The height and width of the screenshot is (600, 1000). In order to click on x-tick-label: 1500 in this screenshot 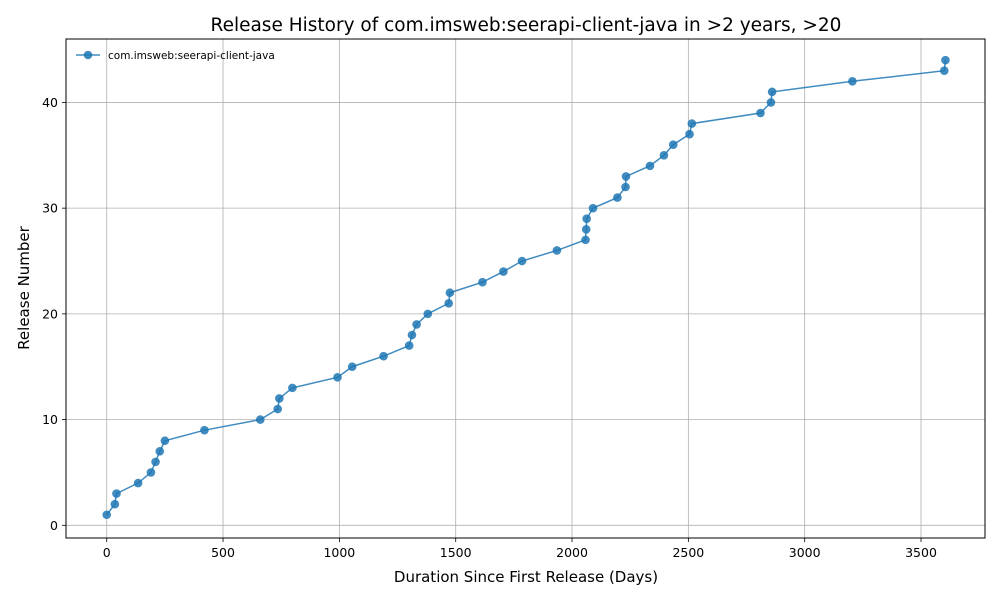, I will do `click(456, 552)`.